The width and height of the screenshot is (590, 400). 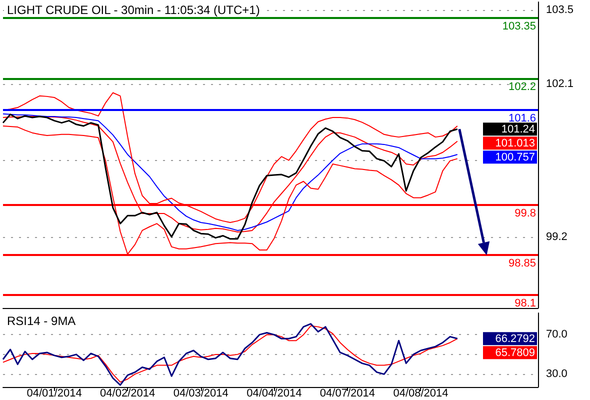 What do you see at coordinates (525, 303) in the screenshot?
I see `ref-line-label: 98.1` at bounding box center [525, 303].